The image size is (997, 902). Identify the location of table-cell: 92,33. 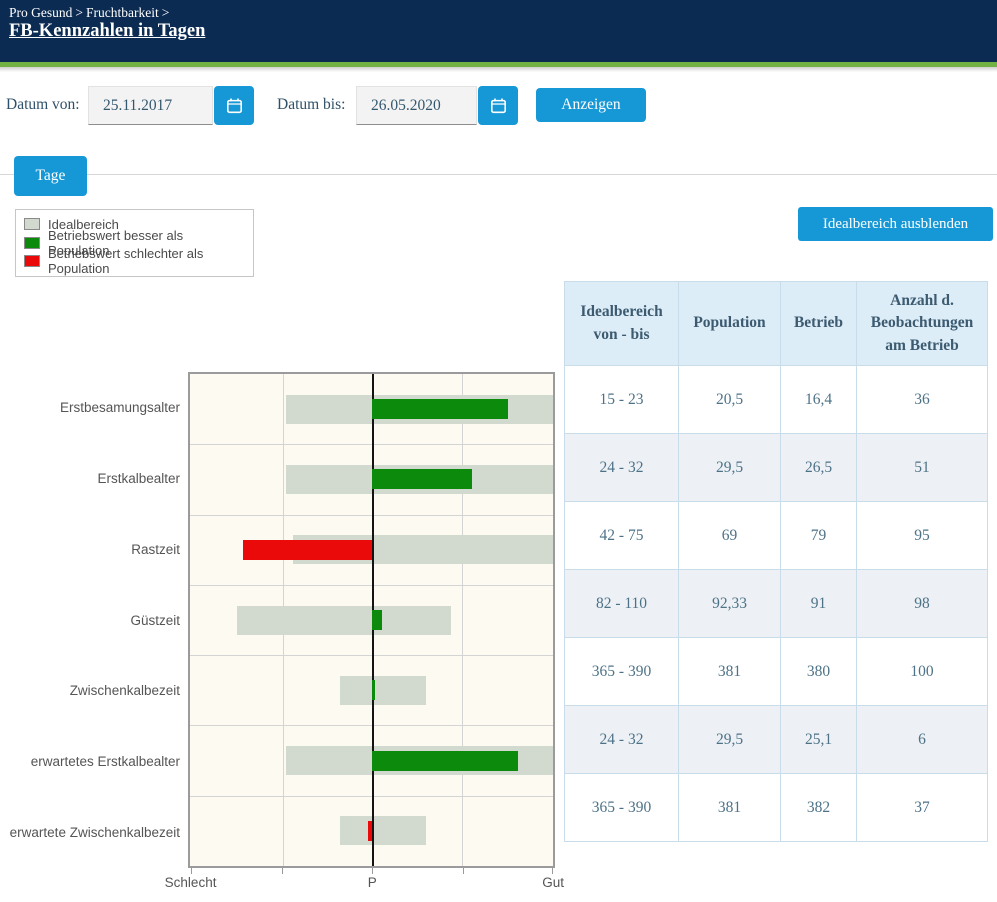
(729, 603).